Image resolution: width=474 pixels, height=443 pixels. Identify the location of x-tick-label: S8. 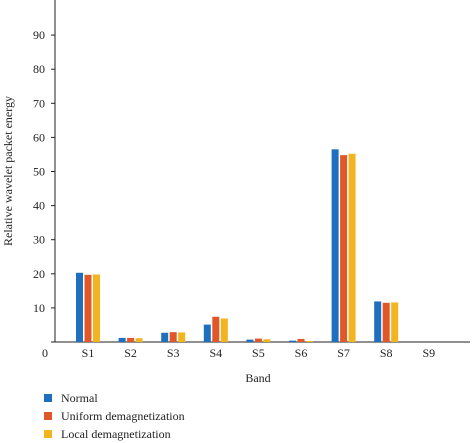
(386, 353).